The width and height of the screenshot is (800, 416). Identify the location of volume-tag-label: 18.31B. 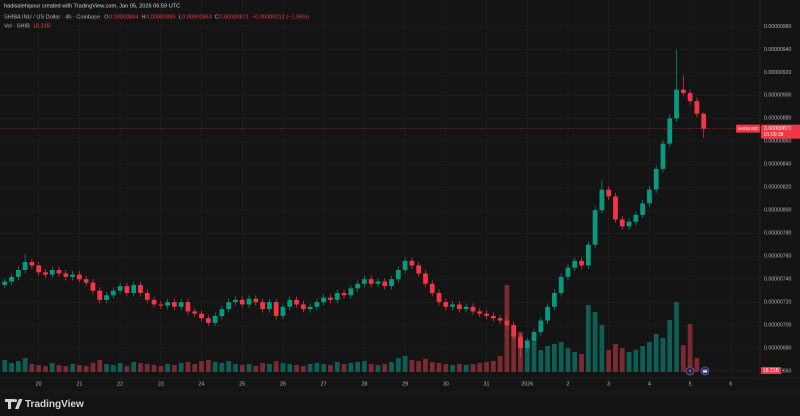
(771, 371).